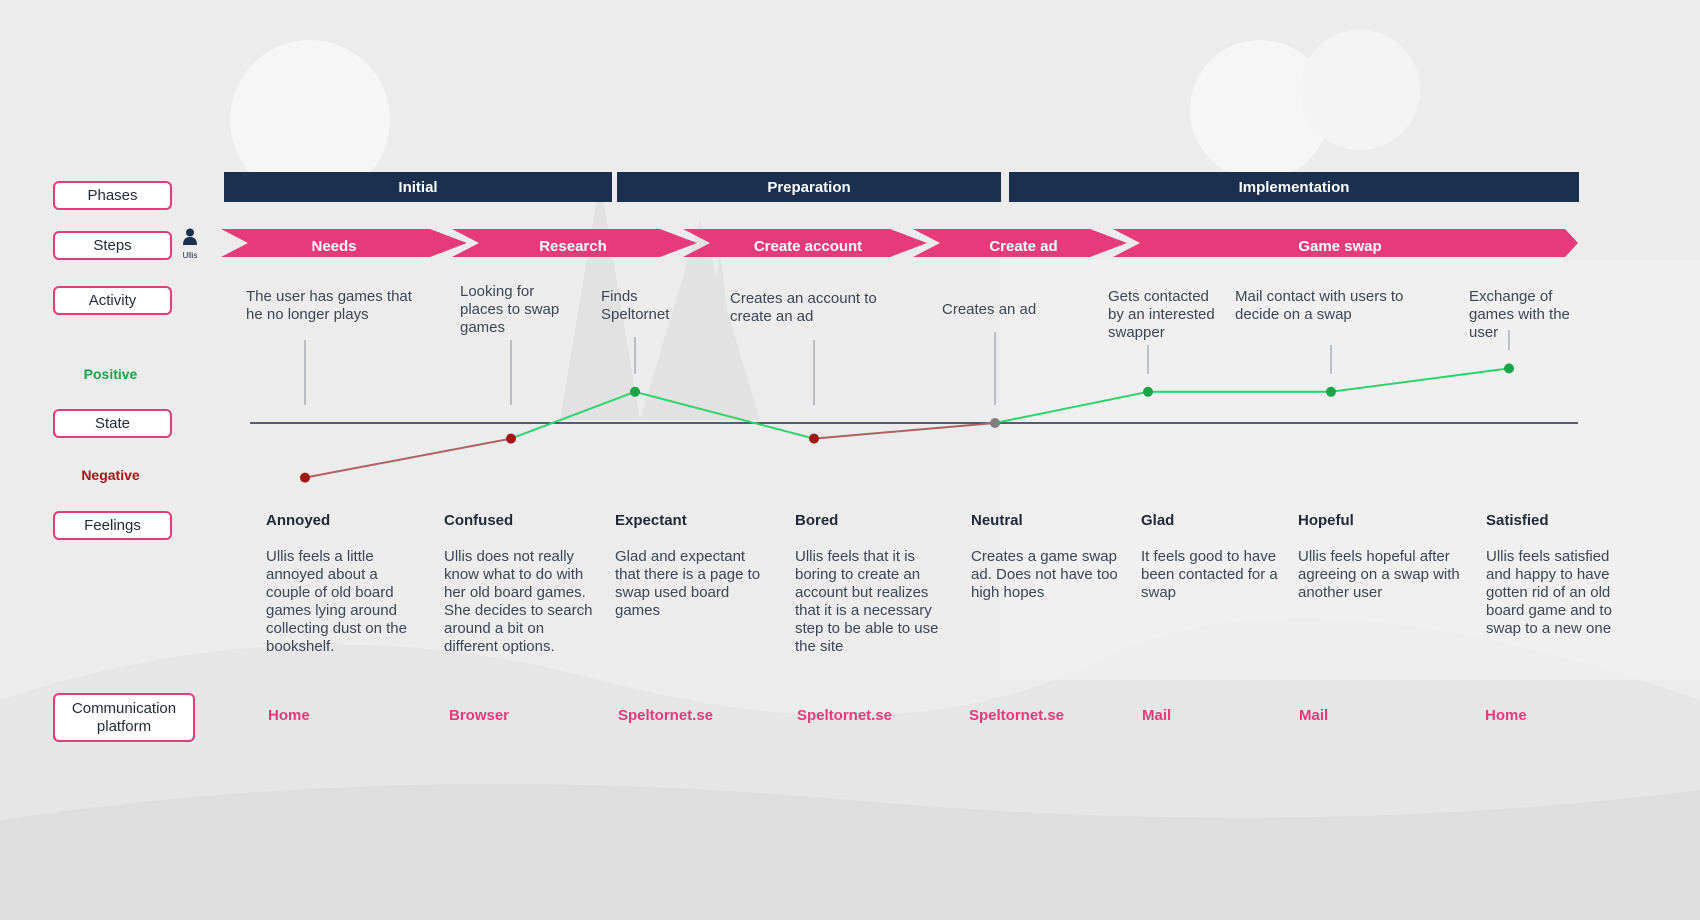  I want to click on feeling-title-2: Confused, so click(479, 520).